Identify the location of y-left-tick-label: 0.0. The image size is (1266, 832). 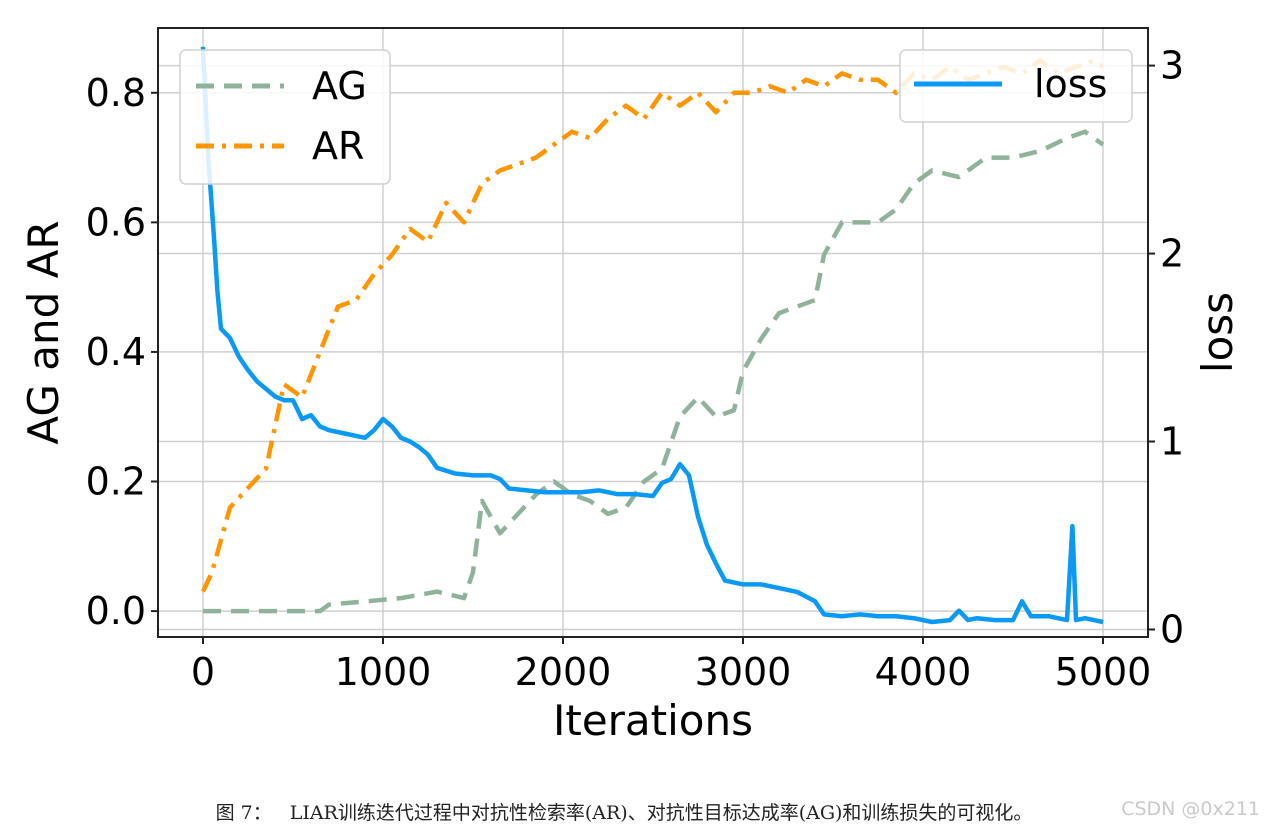
(116, 611).